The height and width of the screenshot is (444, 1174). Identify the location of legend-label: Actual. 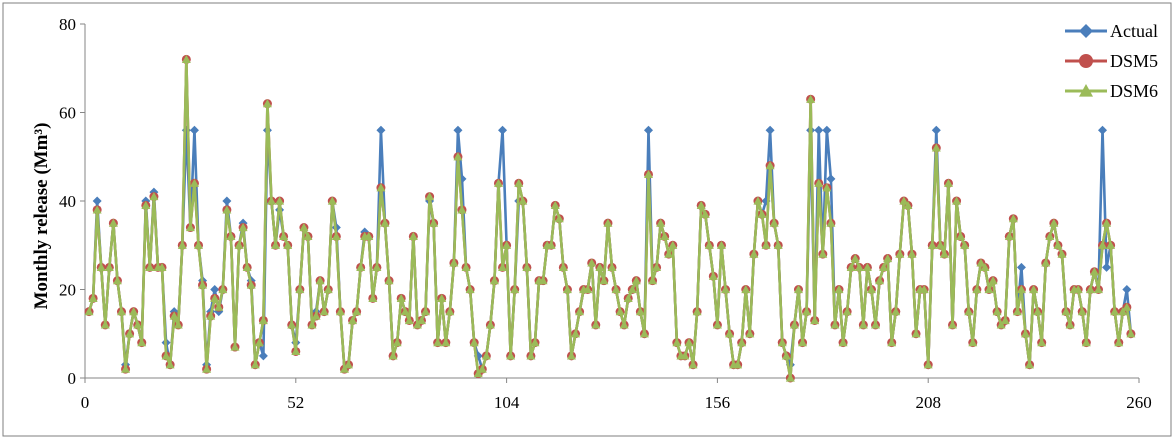
(1134, 31).